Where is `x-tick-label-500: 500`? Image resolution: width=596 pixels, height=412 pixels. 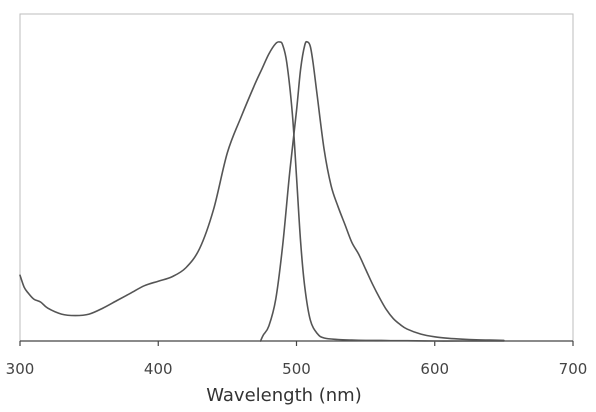 x-tick-label-500: 500 is located at coordinates (296, 369).